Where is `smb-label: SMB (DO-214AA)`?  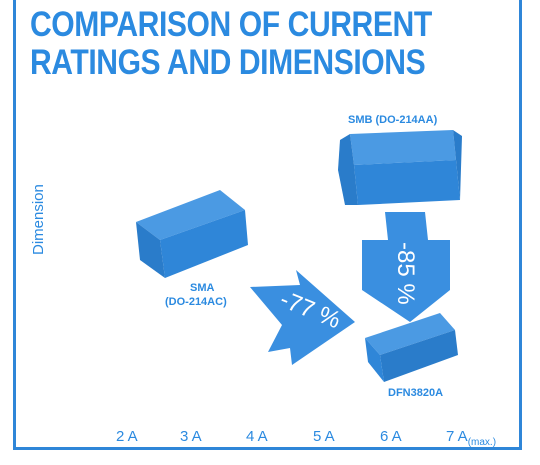 smb-label: SMB (DO-214AA) is located at coordinates (393, 120).